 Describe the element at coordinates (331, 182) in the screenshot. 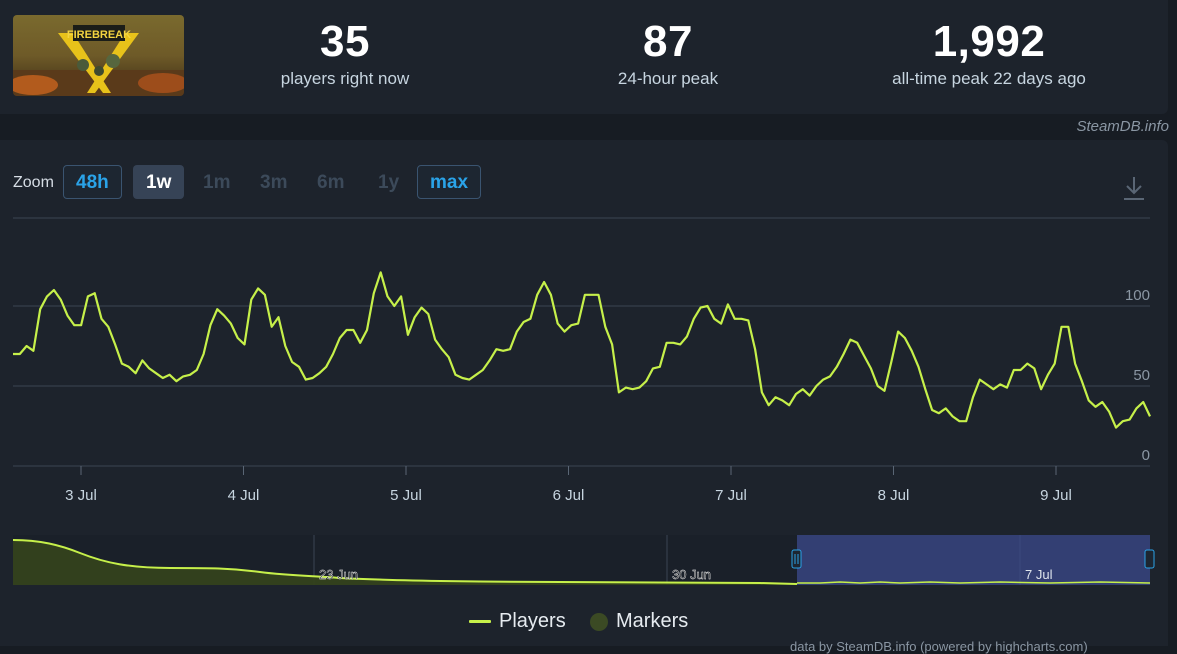

I see `zoom-6m-button: 6m` at that location.